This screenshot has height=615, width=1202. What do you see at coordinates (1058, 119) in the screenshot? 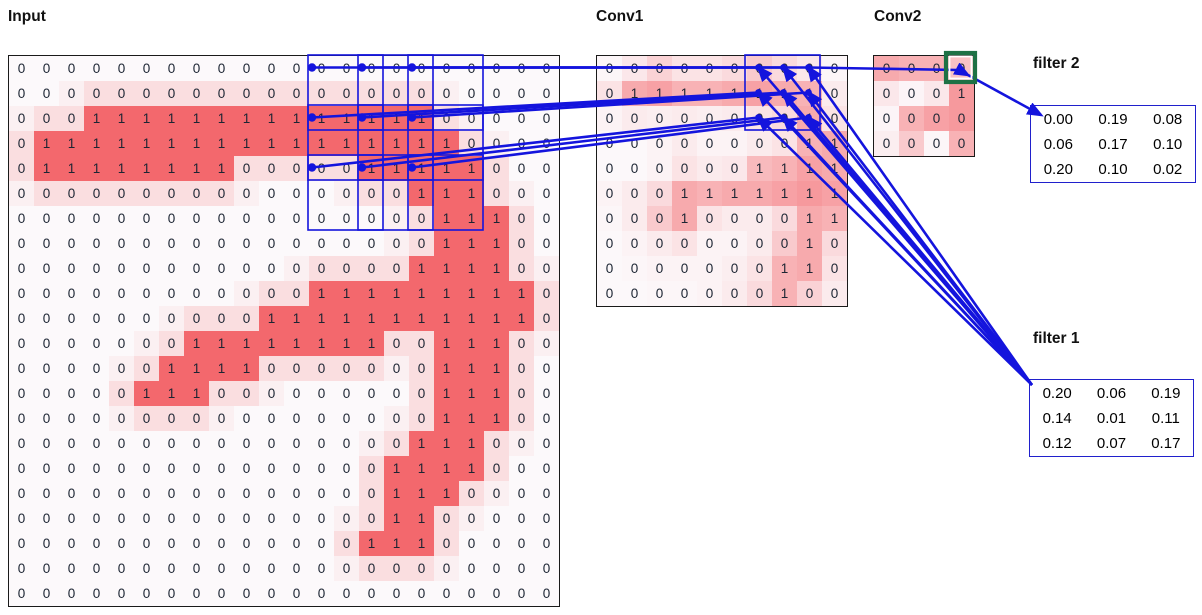
I see `filter-value: 0.00` at bounding box center [1058, 119].